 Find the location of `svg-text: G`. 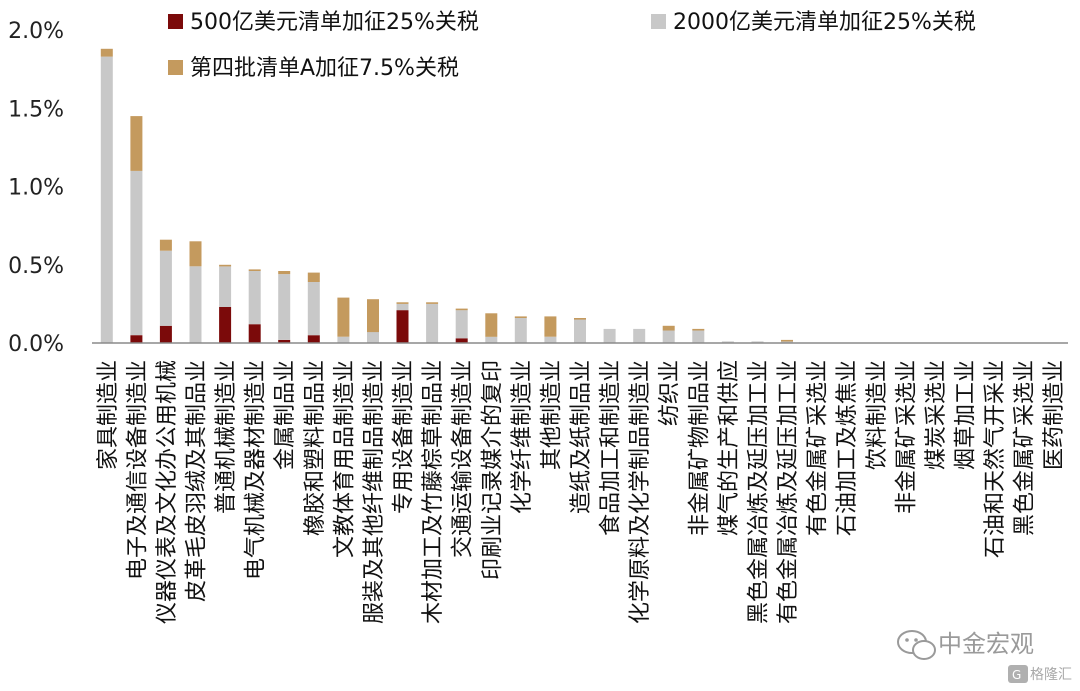

svg-text: G is located at coordinates (1016, 675).